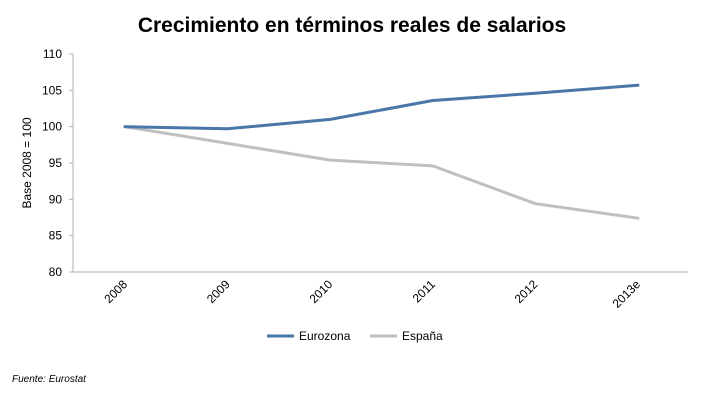  Describe the element at coordinates (56, 236) in the screenshot. I see `y-tick-label: 85` at that location.